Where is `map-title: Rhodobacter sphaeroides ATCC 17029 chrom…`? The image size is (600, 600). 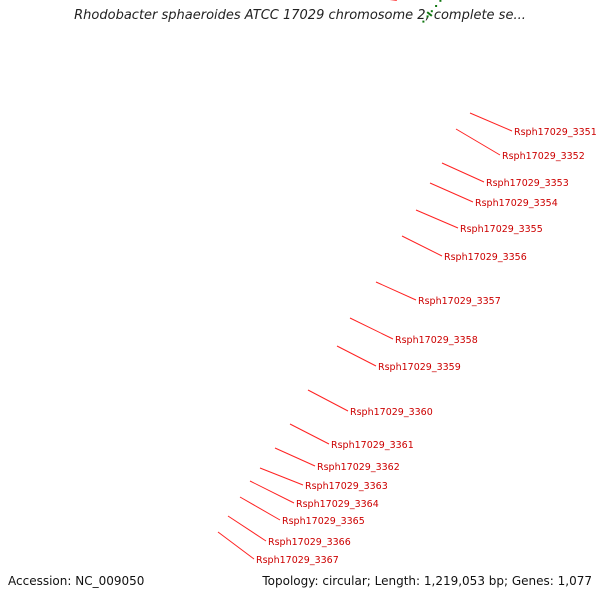
map-title: Rhodobacter sphaeroides ATCC 17029 chrom… is located at coordinates (300, 15).